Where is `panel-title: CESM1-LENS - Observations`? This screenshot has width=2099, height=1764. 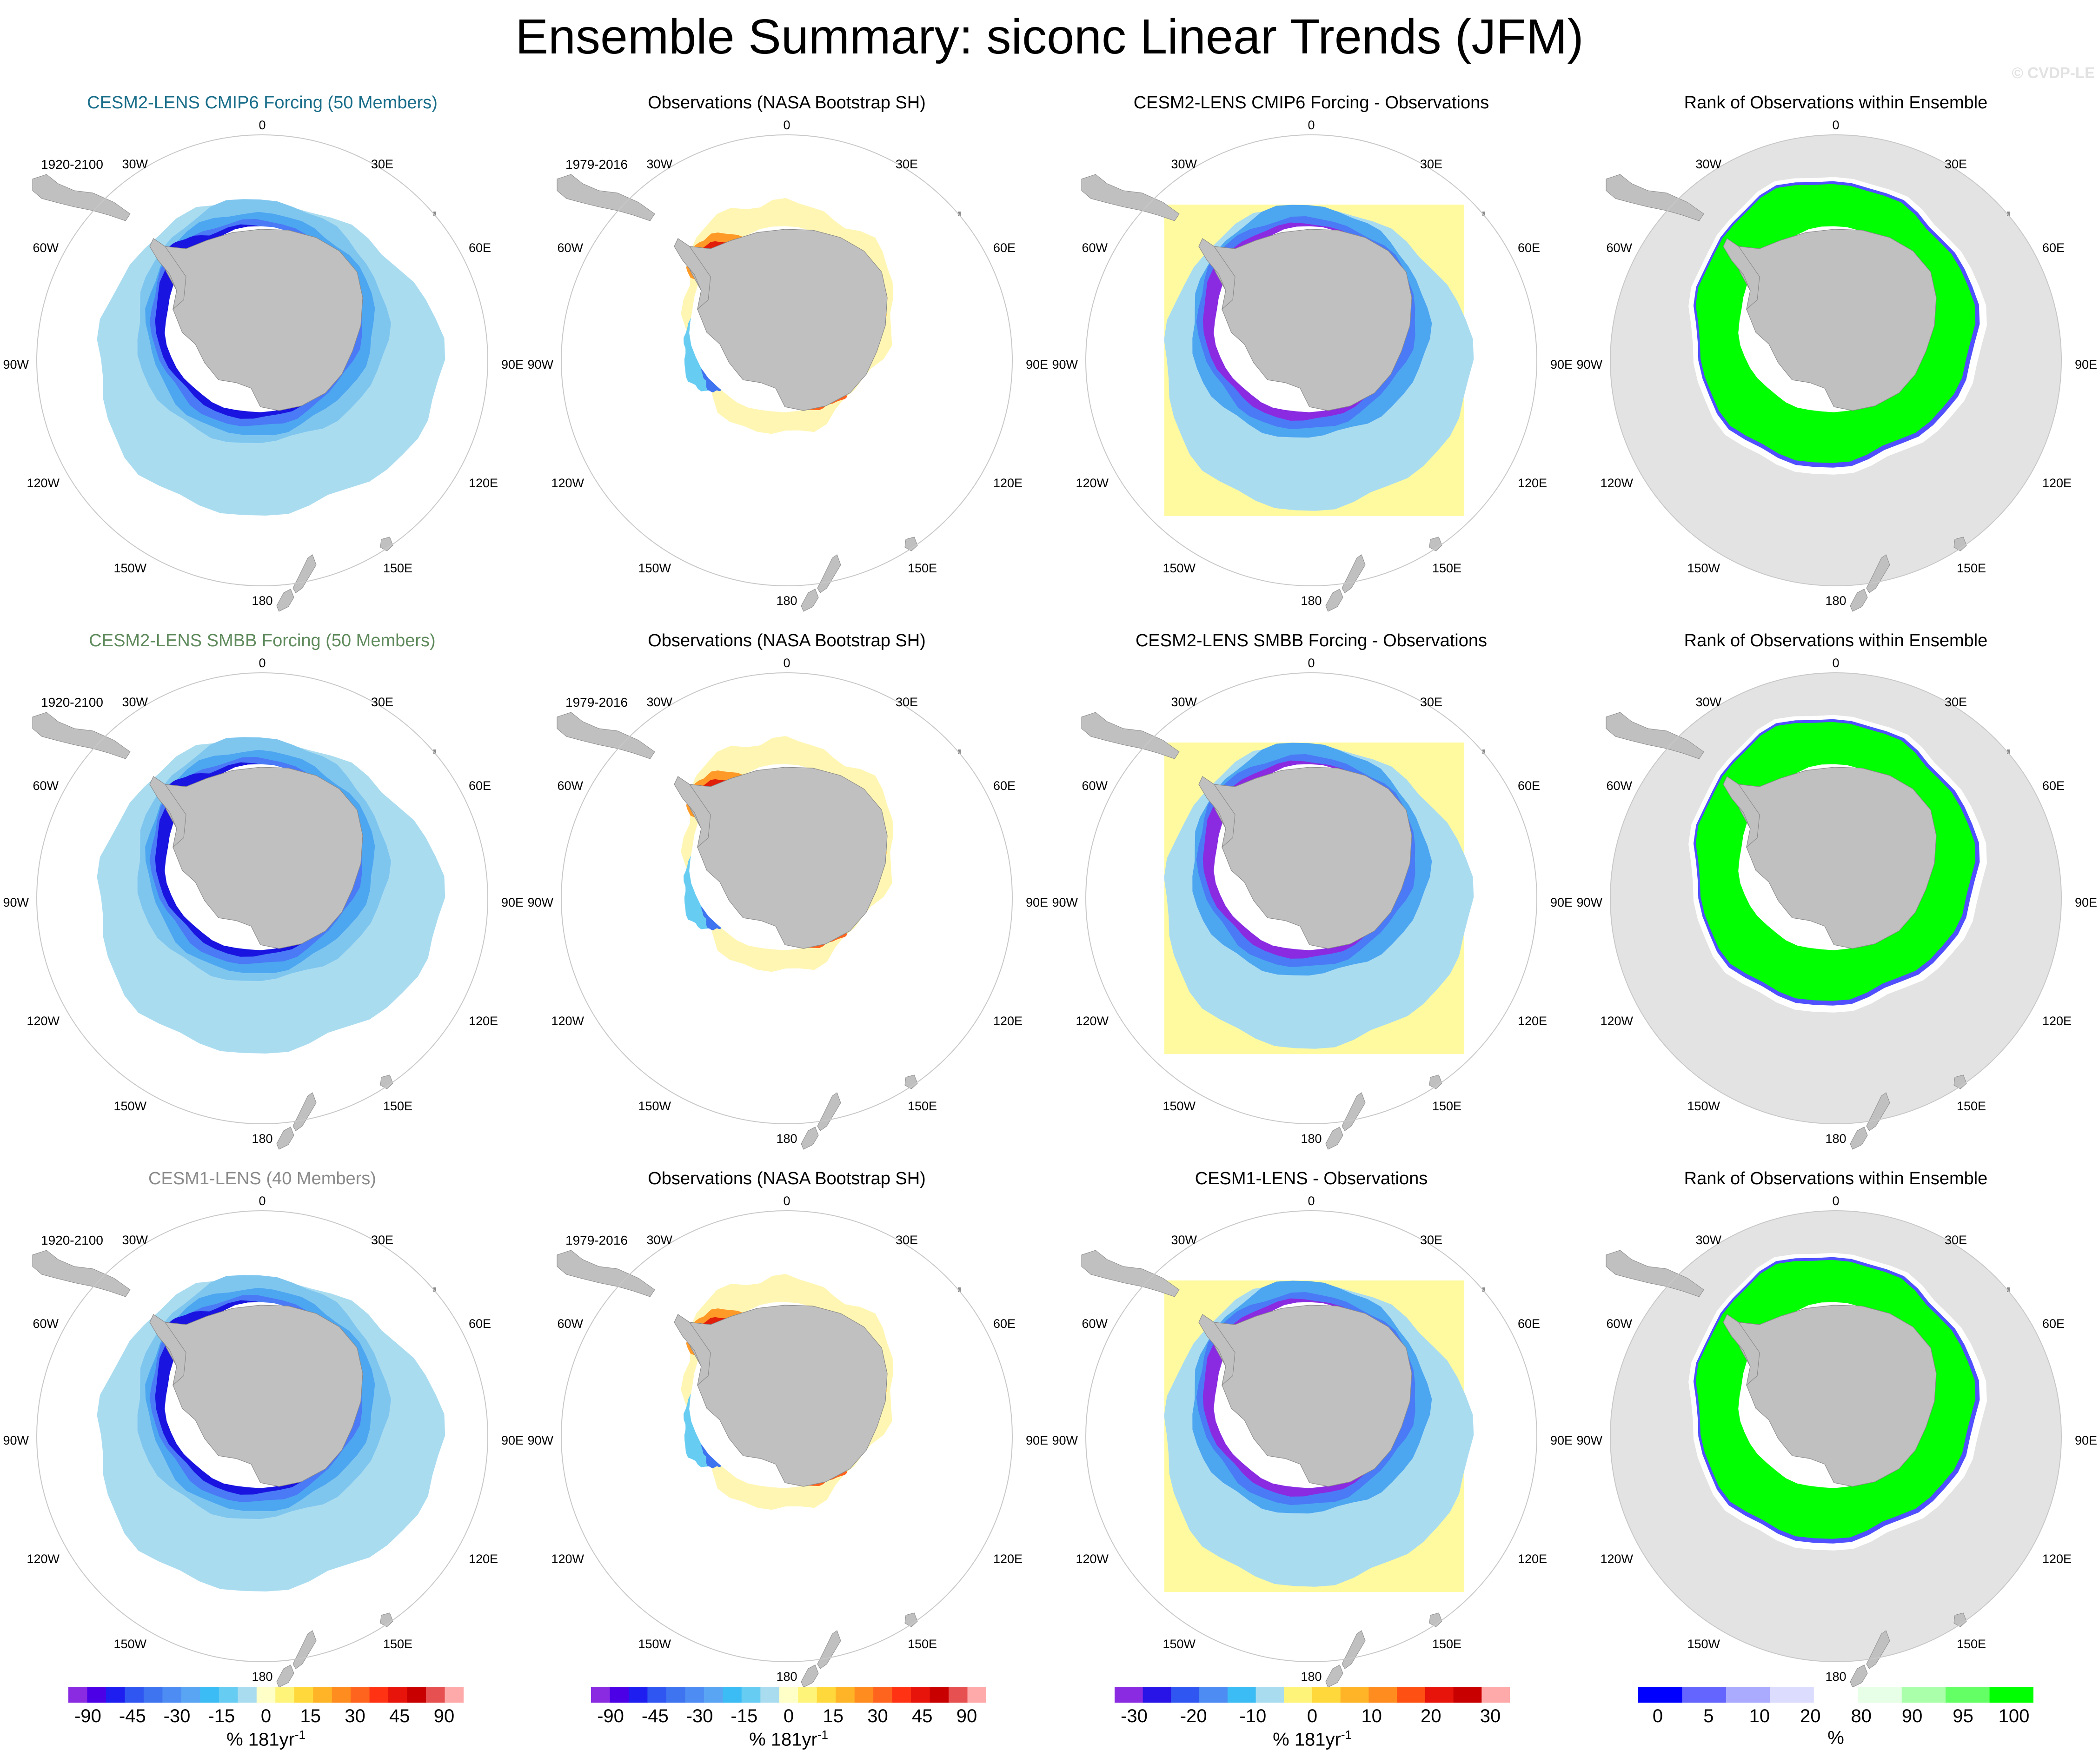 panel-title: CESM1-LENS - Observations is located at coordinates (1311, 1178).